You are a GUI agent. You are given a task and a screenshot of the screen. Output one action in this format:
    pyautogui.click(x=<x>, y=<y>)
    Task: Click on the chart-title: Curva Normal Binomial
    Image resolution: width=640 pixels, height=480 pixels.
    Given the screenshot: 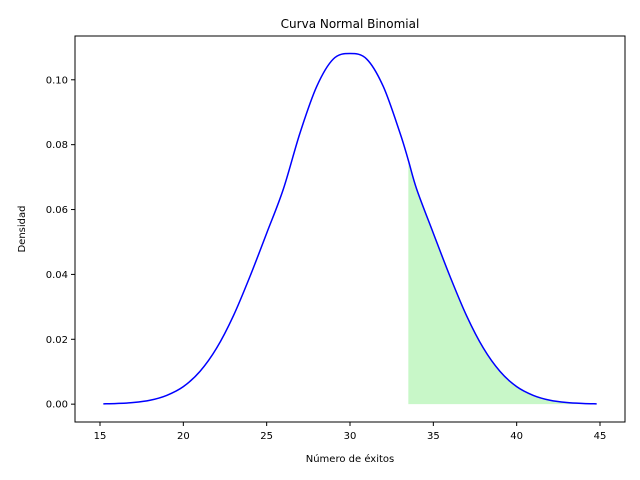 What is the action you would take?
    pyautogui.click(x=350, y=24)
    